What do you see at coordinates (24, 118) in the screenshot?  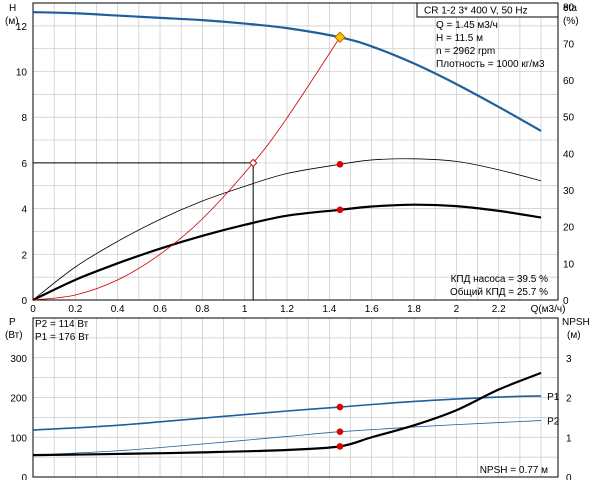 I see `y-tick-label-h: 8` at bounding box center [24, 118].